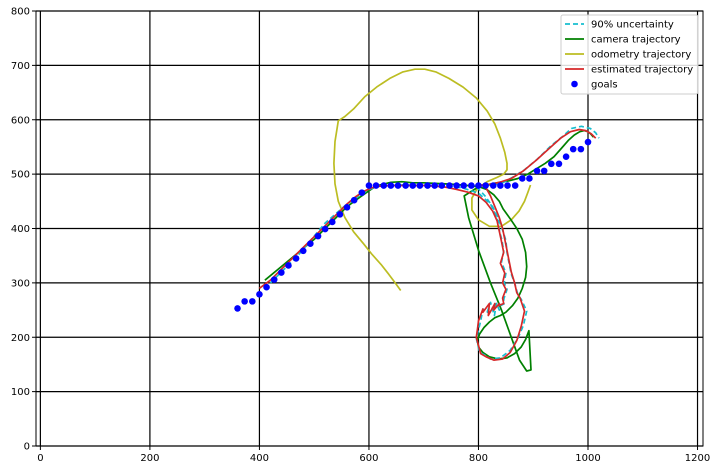 The height and width of the screenshot is (470, 713). Describe the element at coordinates (27, 447) in the screenshot. I see `y-tick-label: 0` at that location.